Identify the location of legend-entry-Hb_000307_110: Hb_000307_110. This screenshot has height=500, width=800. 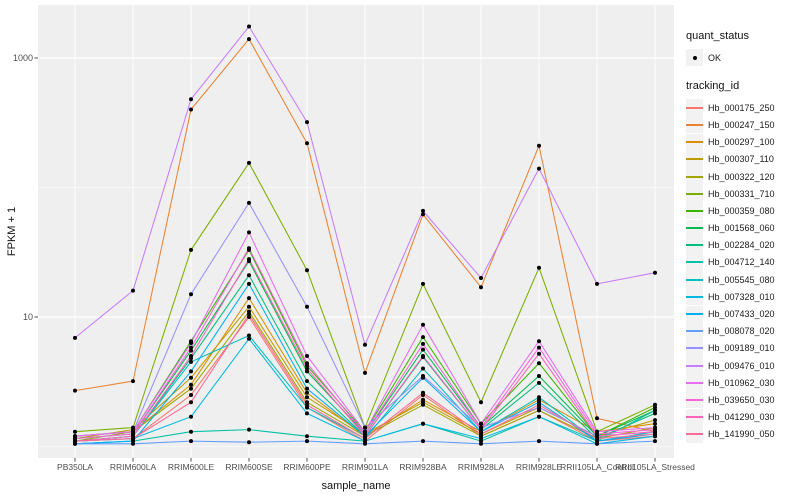
(743, 159).